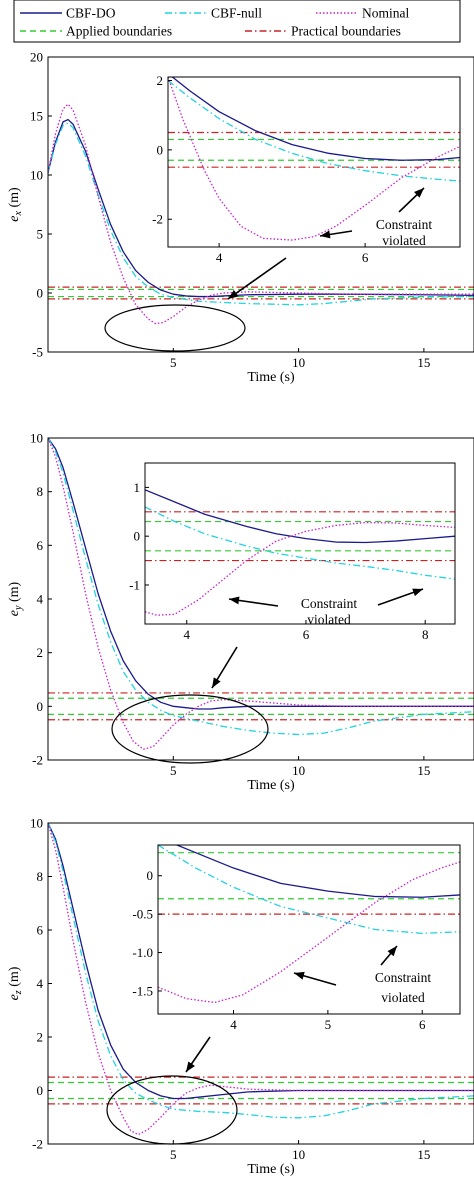 This screenshot has height=1186, width=474. Describe the element at coordinates (142, 990) in the screenshot. I see `ez-inset-ytick-0: -1.5` at that location.